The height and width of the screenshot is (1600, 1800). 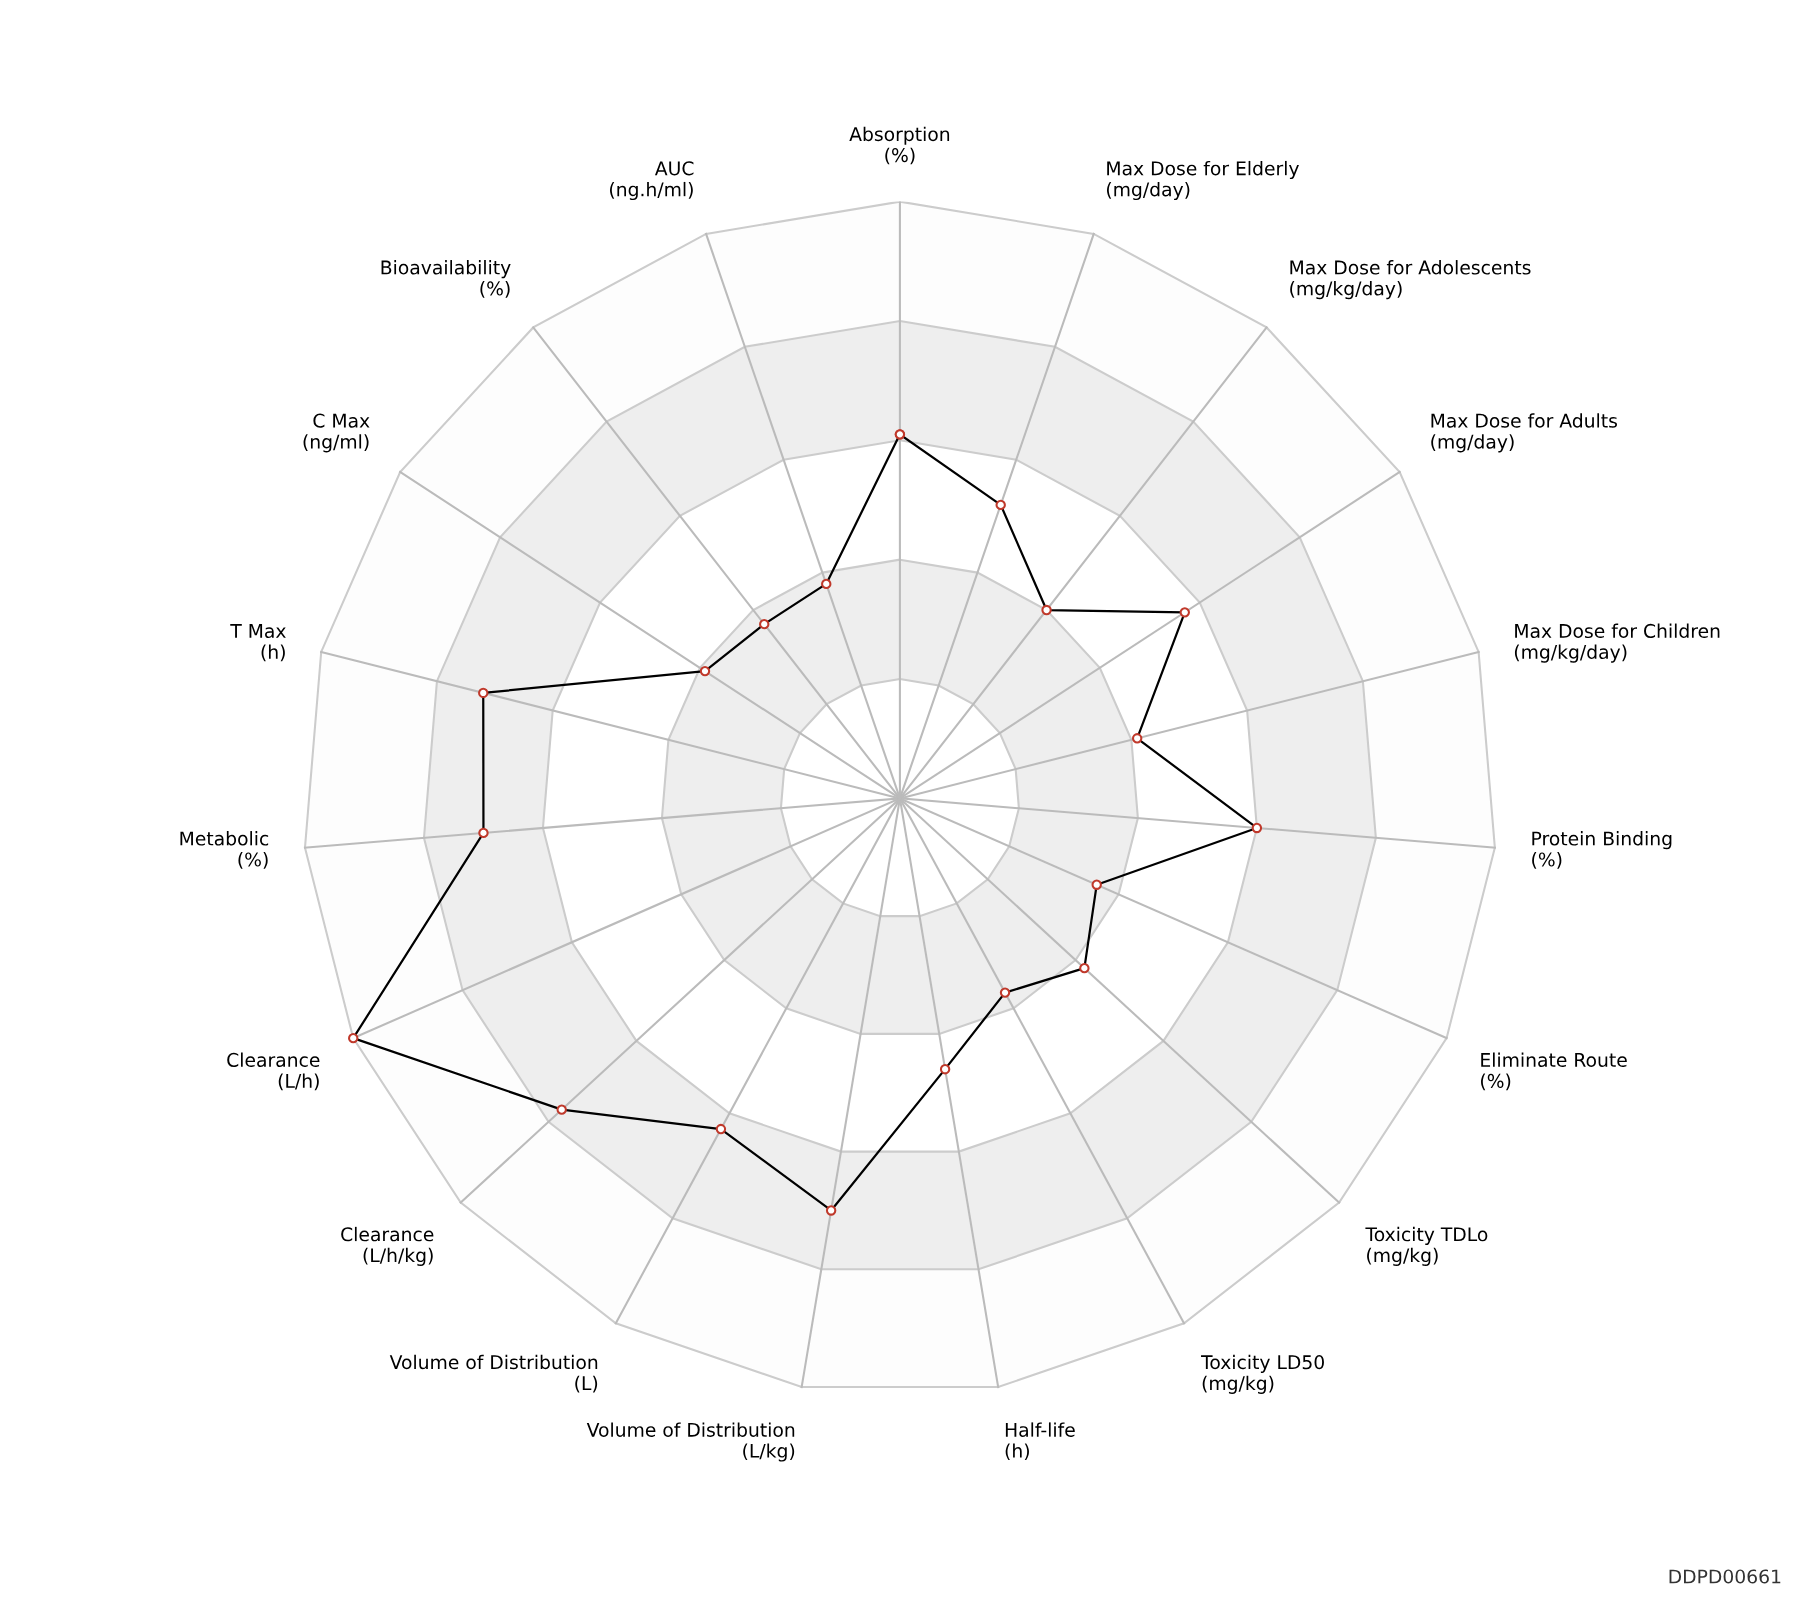 What do you see at coordinates (1554, 1071) in the screenshot?
I see `spoke-label: Eliminate Route (%)` at bounding box center [1554, 1071].